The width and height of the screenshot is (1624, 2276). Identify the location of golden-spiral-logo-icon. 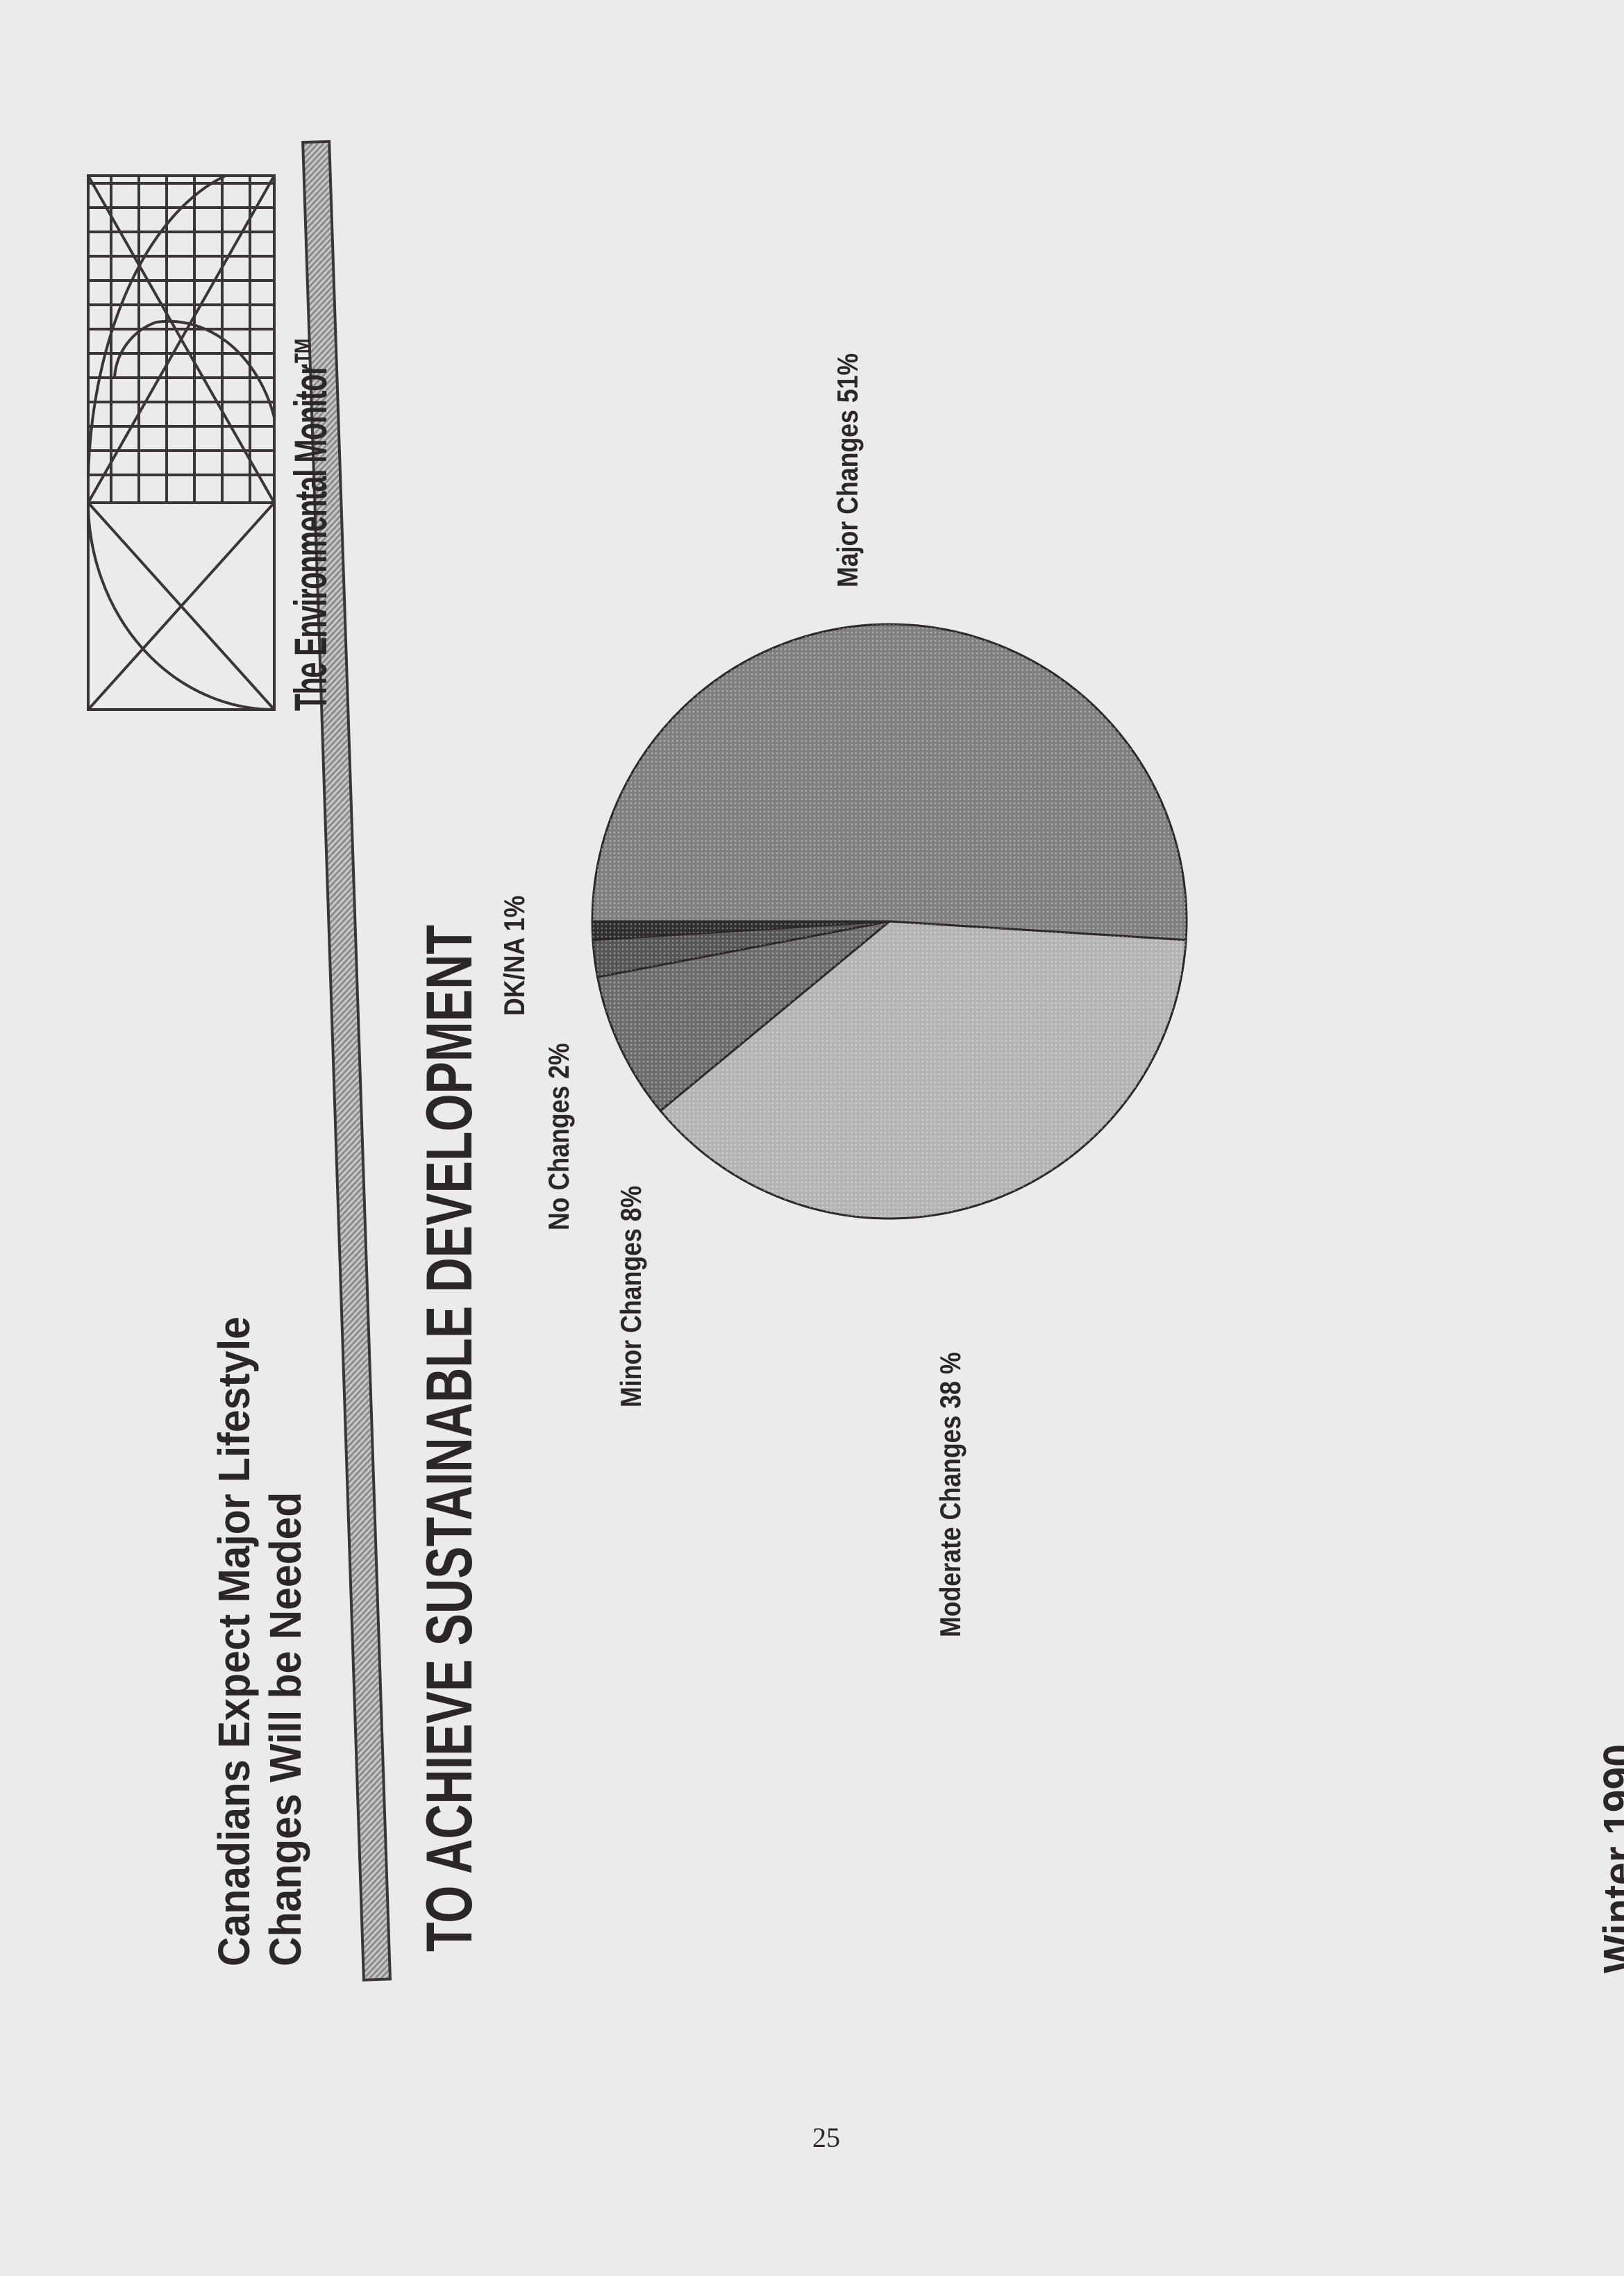
(182, 442).